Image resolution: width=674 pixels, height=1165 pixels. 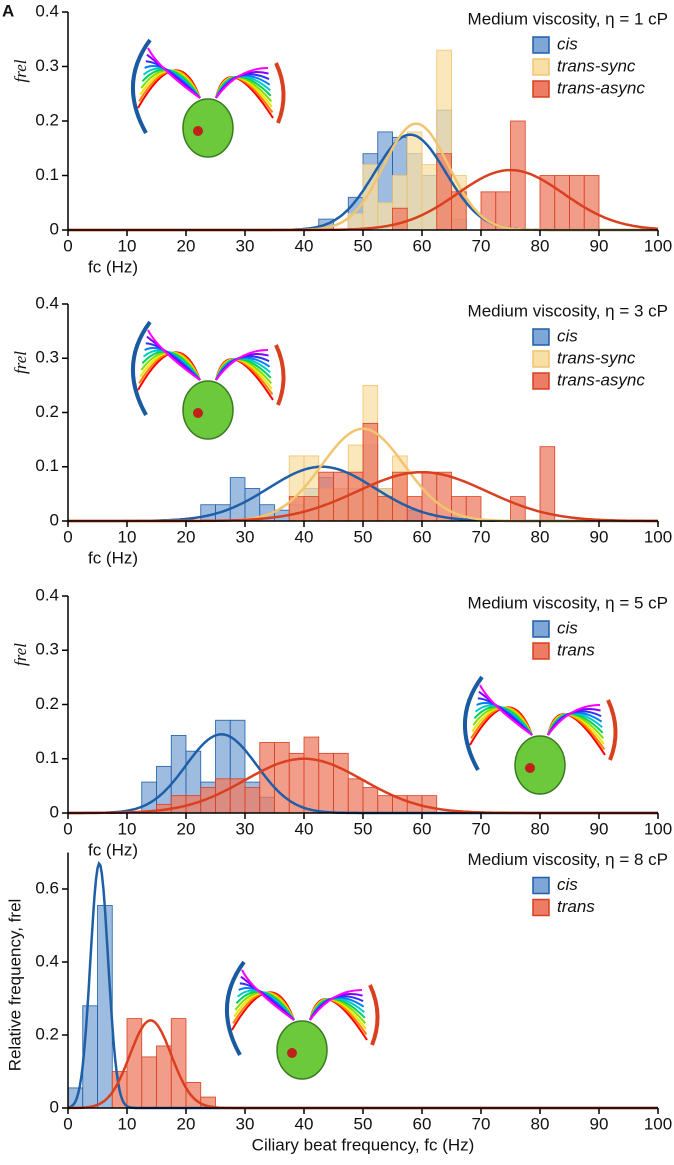 What do you see at coordinates (601, 87) in the screenshot?
I see `legend-label: trans-async` at bounding box center [601, 87].